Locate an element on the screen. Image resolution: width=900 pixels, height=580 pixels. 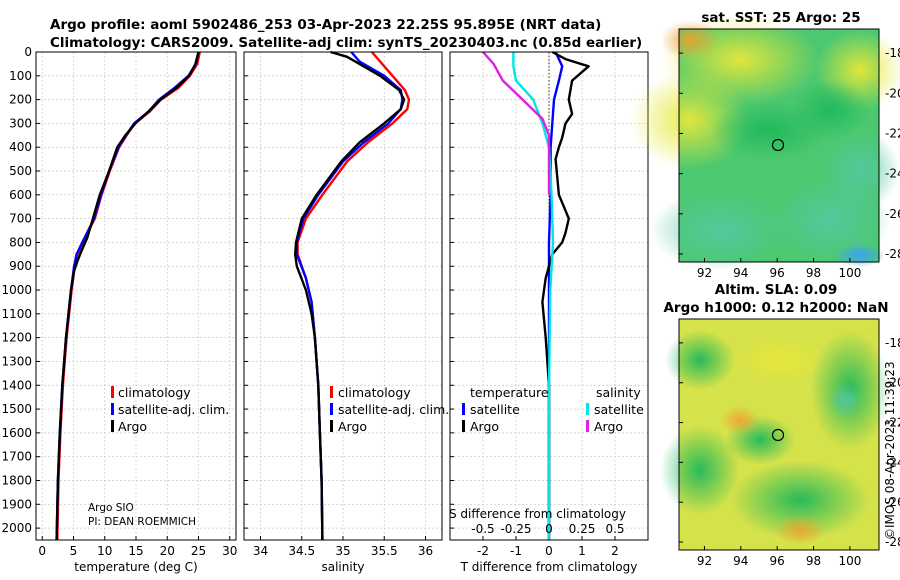
salinity-legend: climatology satellite-adj. clim. Argo is located at coordinates (389, 409).